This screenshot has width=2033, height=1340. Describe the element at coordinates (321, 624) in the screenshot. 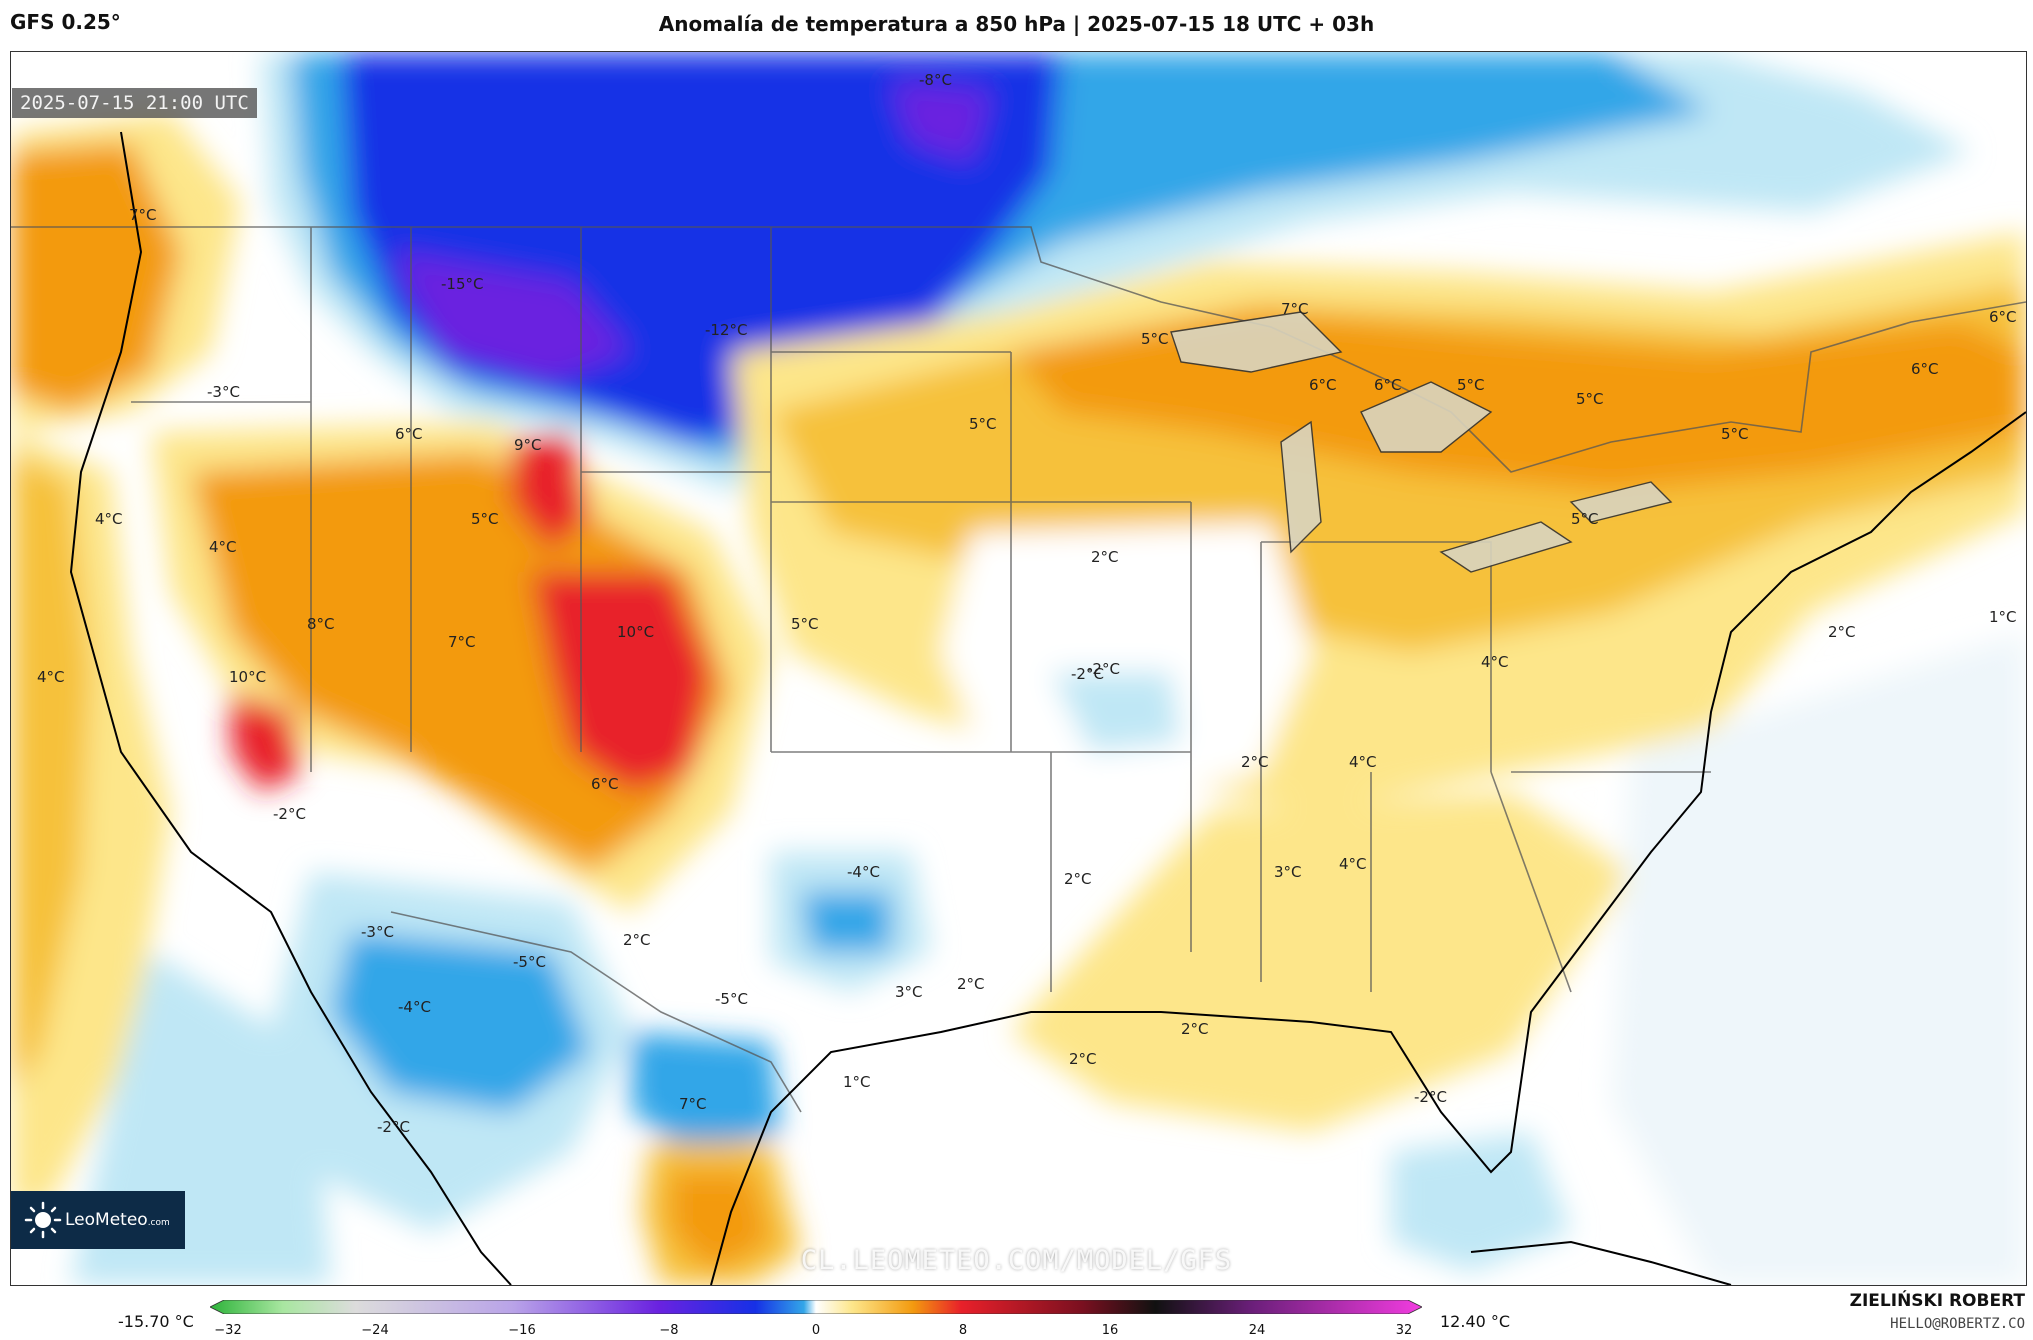

I see `contour-label: 8°C` at that location.